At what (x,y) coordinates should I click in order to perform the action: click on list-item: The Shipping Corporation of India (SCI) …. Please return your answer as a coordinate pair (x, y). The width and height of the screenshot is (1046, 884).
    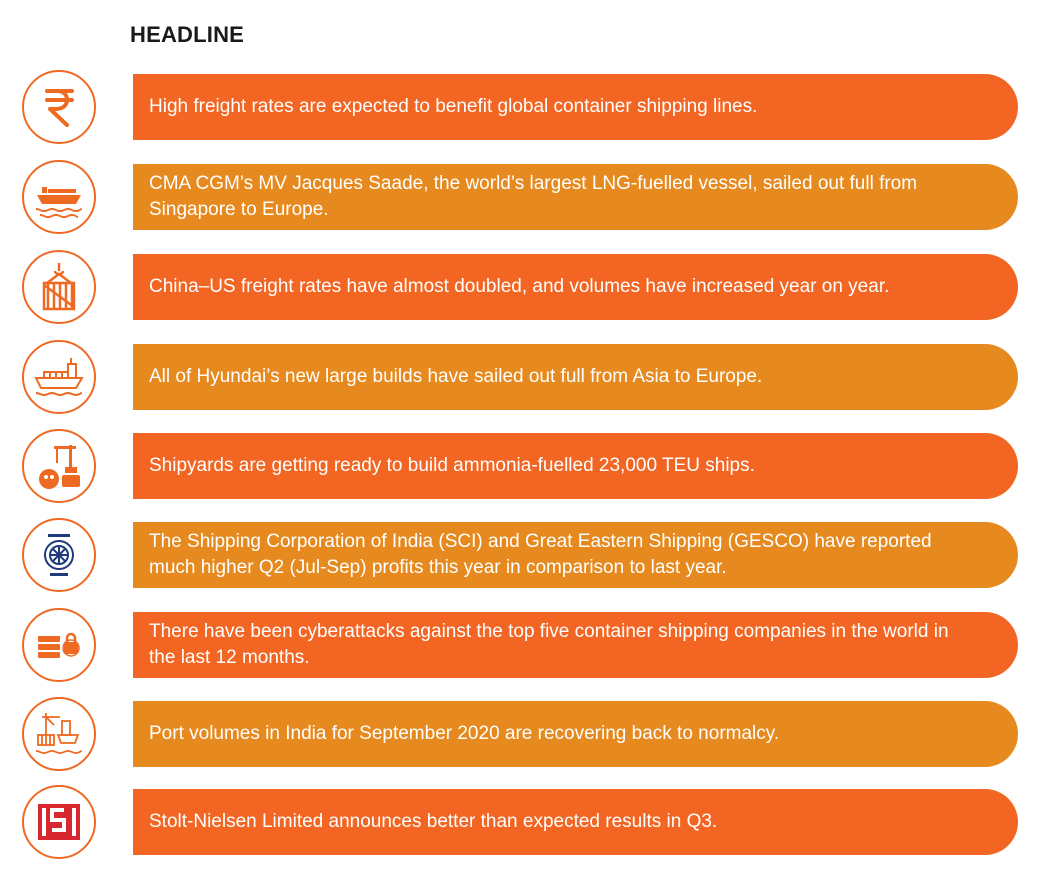
    Looking at the image, I should click on (523, 555).